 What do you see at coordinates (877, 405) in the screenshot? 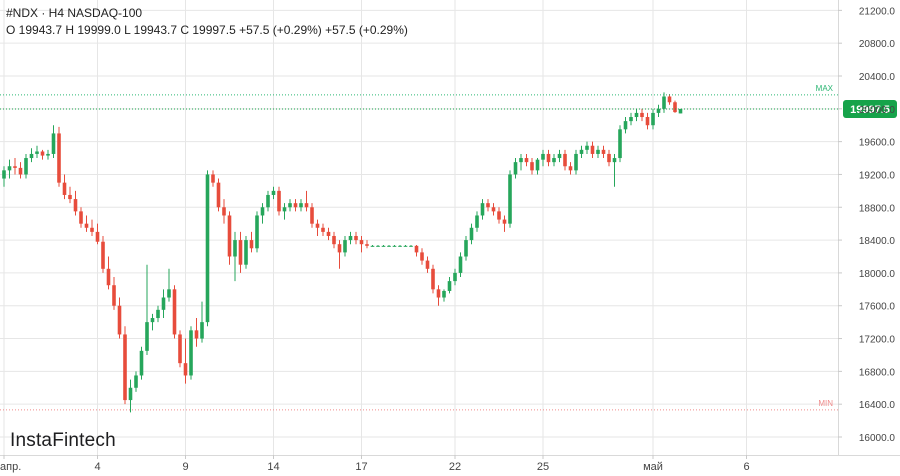
I see `y-tick-label: 16400.0` at bounding box center [877, 405].